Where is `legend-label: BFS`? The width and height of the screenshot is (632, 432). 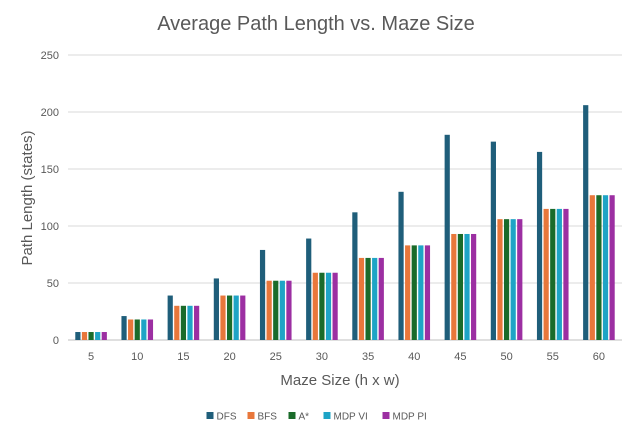 legend-label: BFS is located at coordinates (268, 417).